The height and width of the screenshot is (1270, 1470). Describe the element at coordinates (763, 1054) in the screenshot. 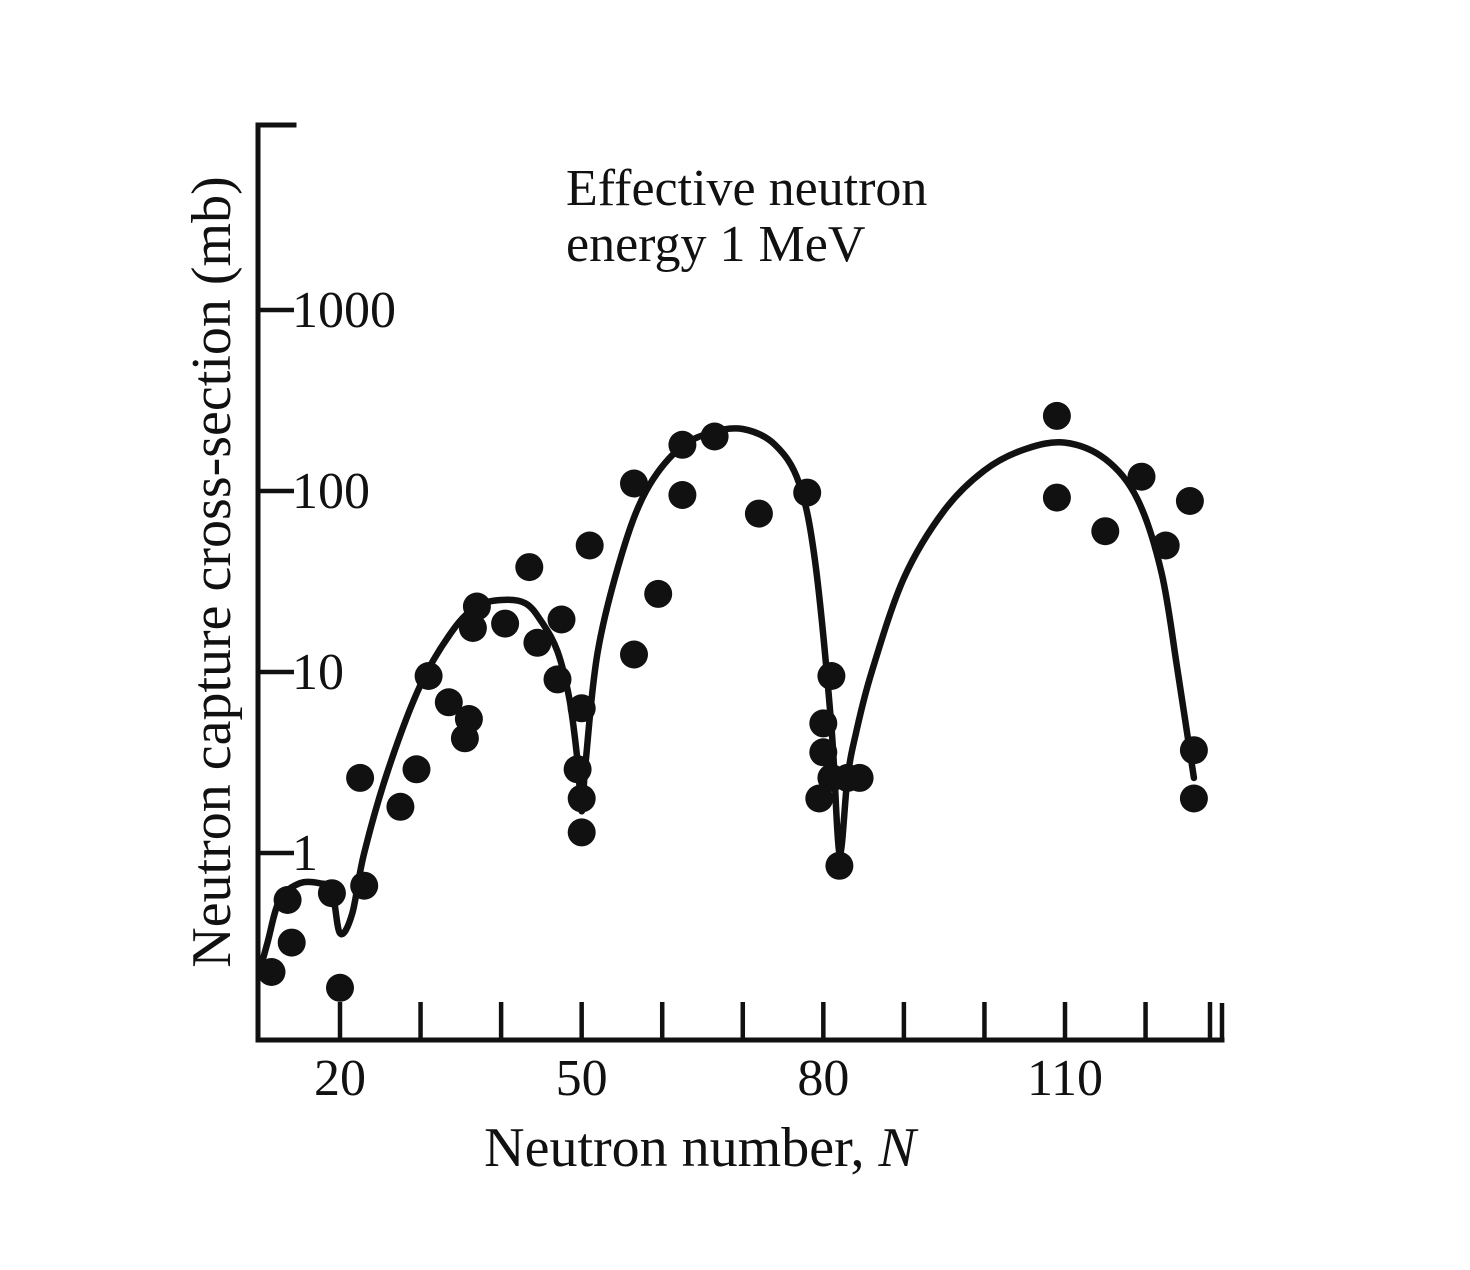

I see `x-ticks: 20 50 80 110` at that location.